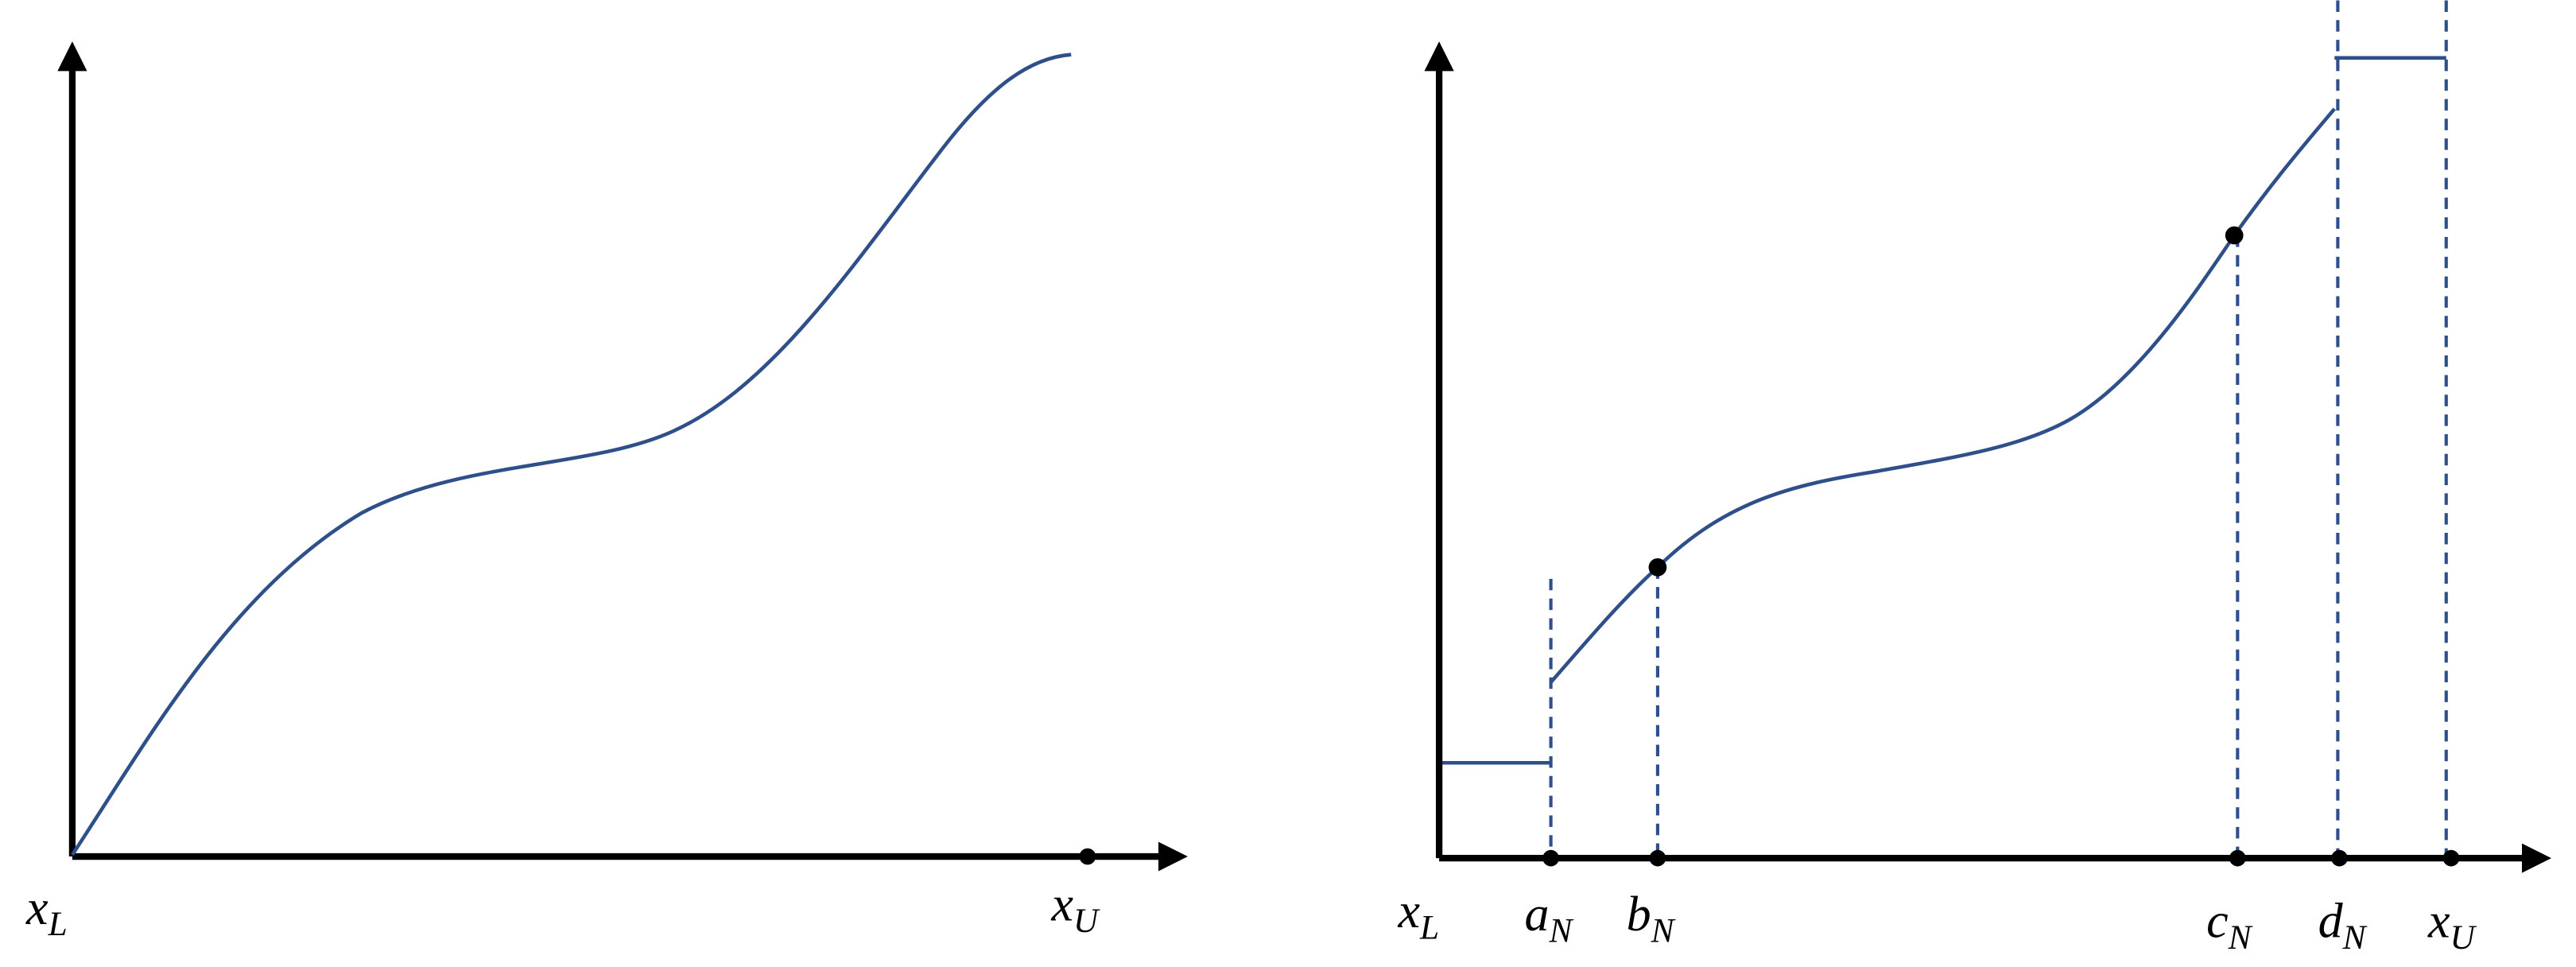 The height and width of the screenshot is (967, 2576). I want to click on axis-label: dN, so click(2343, 925).